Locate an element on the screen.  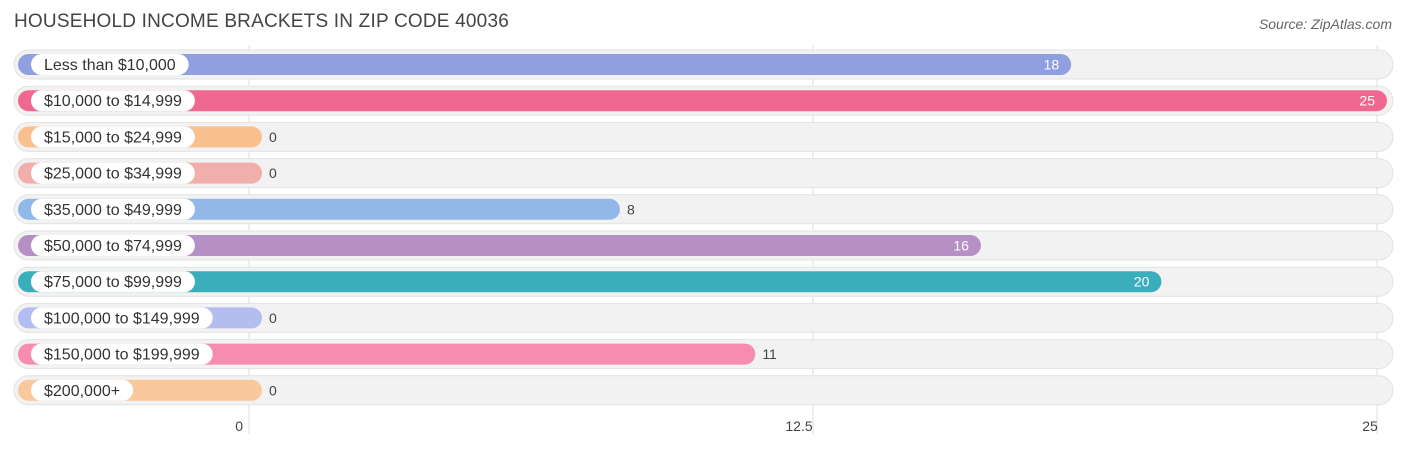
category-label: $25,000 to $34,999 is located at coordinates (113, 174).